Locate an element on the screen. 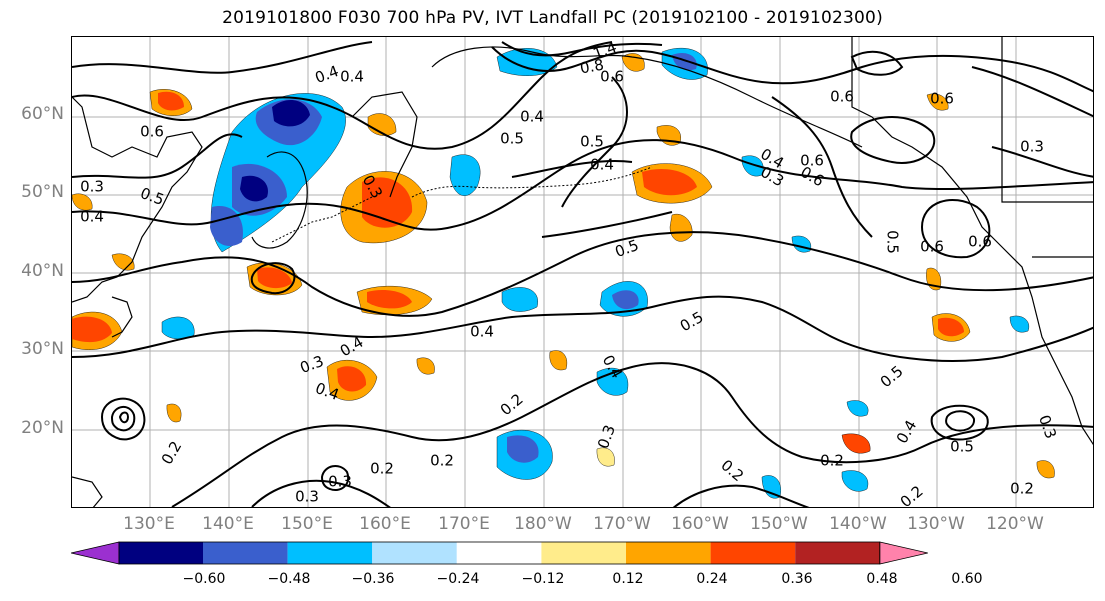  lon-label-150w: 150°W is located at coordinates (779, 524).